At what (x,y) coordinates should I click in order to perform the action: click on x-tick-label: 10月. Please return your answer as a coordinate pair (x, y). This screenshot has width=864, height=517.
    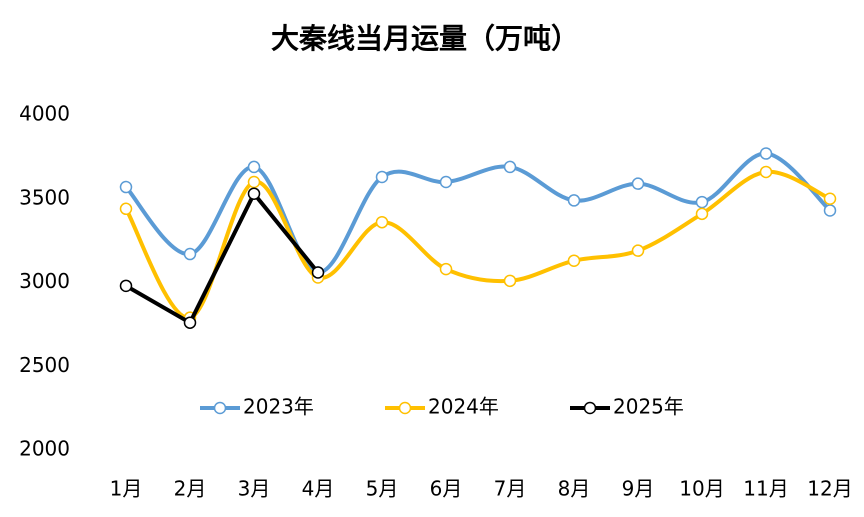
    Looking at the image, I should click on (701, 489).